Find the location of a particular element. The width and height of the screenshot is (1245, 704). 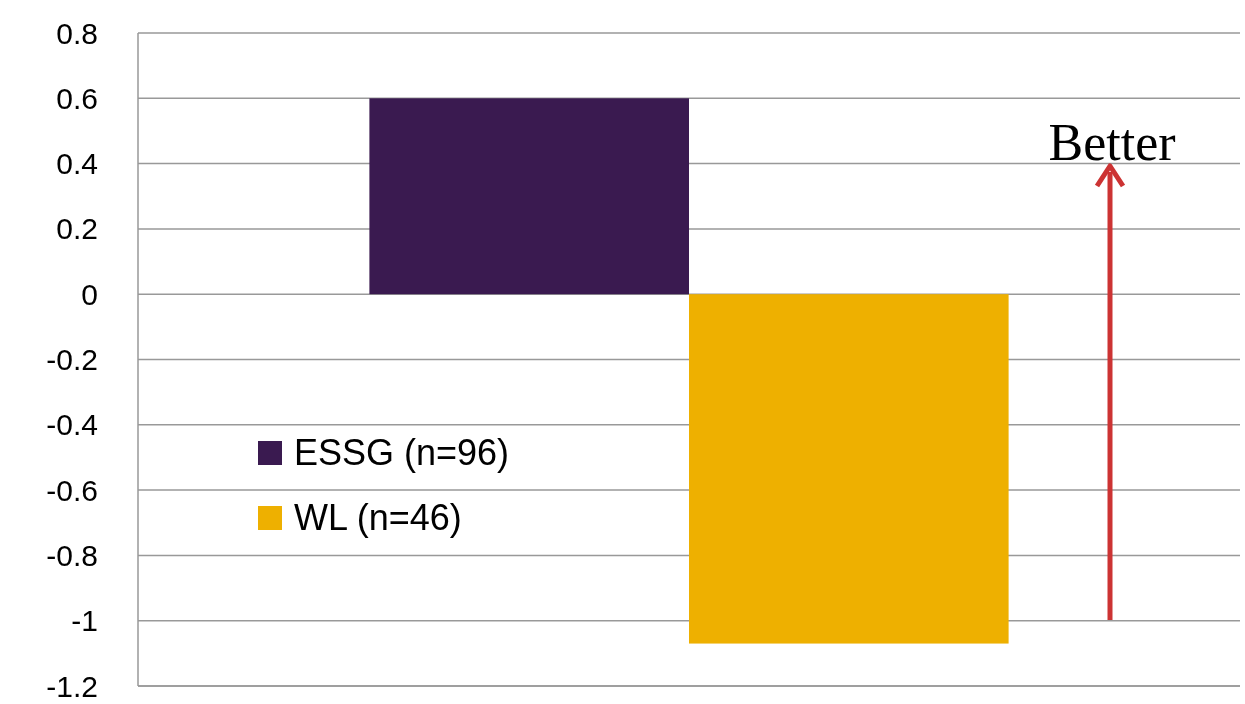

y-tick-label: 0.6 is located at coordinates (77, 98).